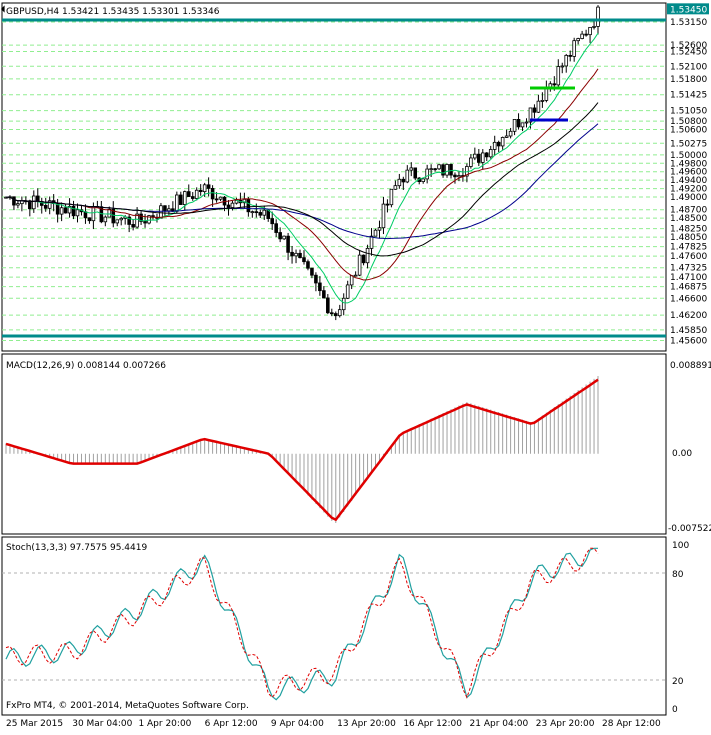 The image size is (711, 735). Describe the element at coordinates (688, 278) in the screenshot. I see `price-tick-label: 1.47100` at that location.